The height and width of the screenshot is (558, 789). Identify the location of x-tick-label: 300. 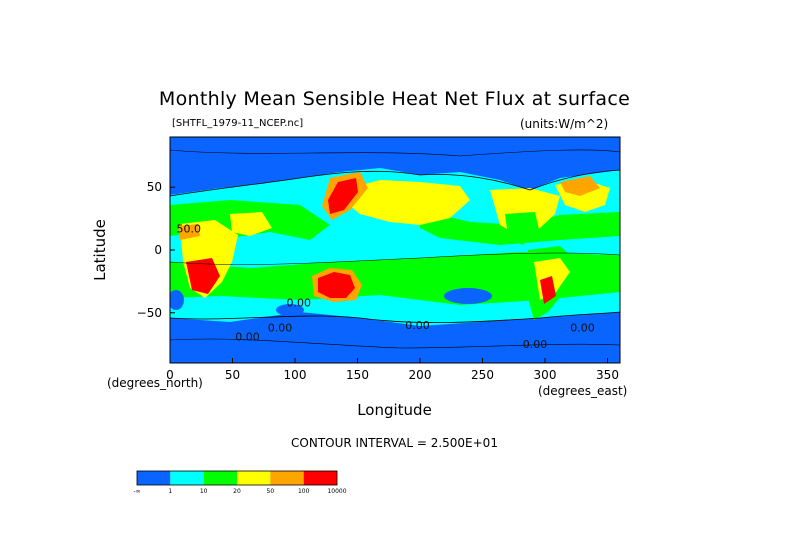
(545, 375).